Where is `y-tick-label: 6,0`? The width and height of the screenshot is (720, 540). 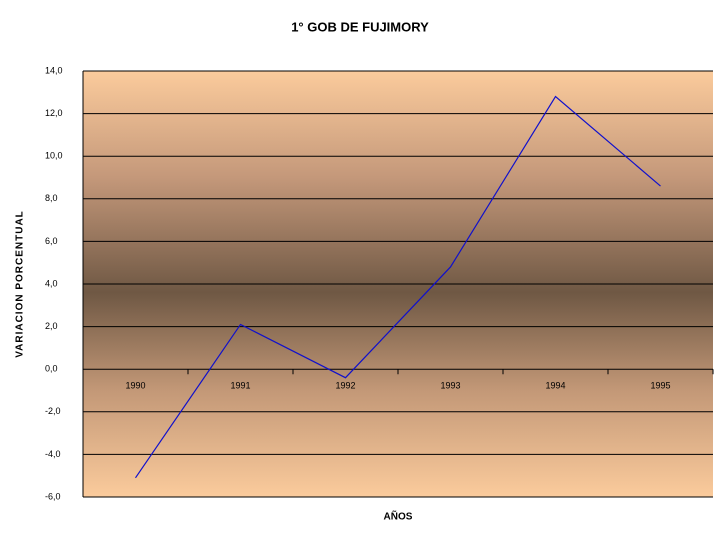
y-tick-label: 6,0 is located at coordinates (51, 241).